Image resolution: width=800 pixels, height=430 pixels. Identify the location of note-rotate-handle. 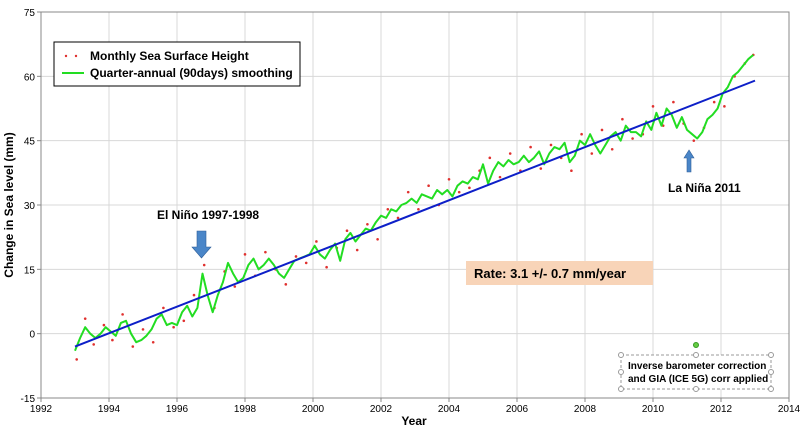
(696, 345).